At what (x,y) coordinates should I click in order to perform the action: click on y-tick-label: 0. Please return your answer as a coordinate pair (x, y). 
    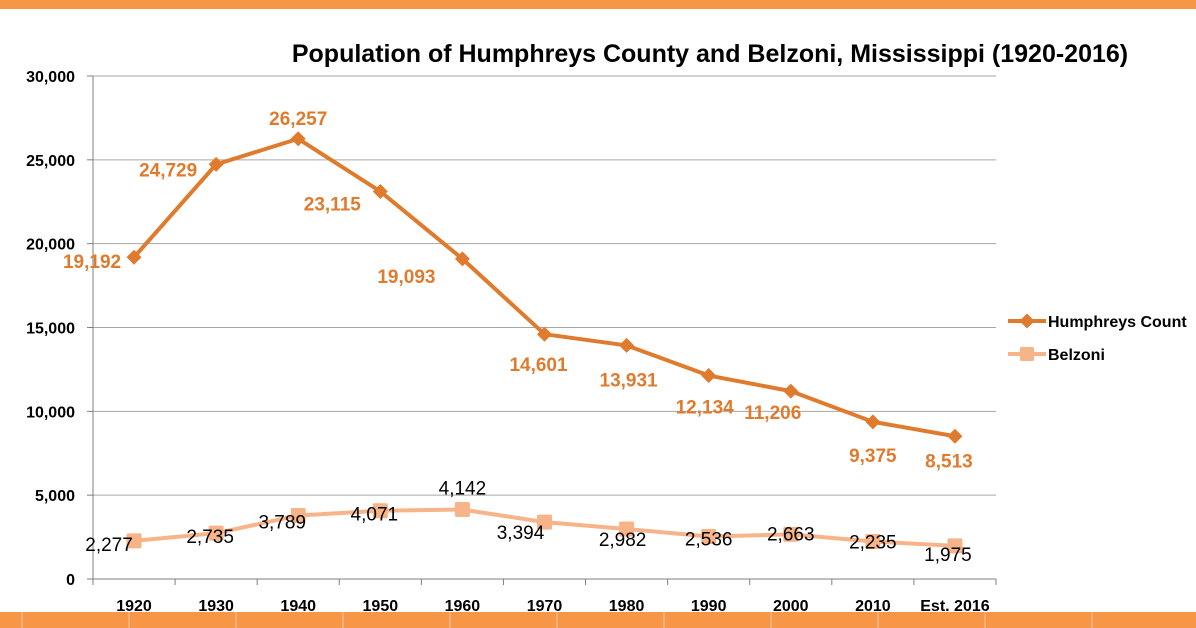
    Looking at the image, I should click on (70, 580).